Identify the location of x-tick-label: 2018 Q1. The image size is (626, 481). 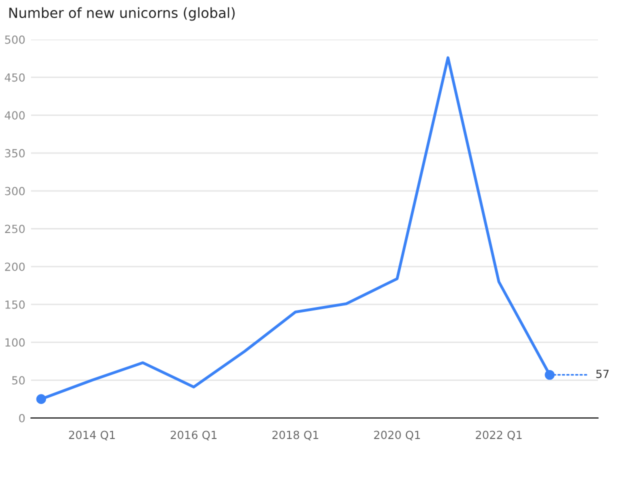
(295, 435).